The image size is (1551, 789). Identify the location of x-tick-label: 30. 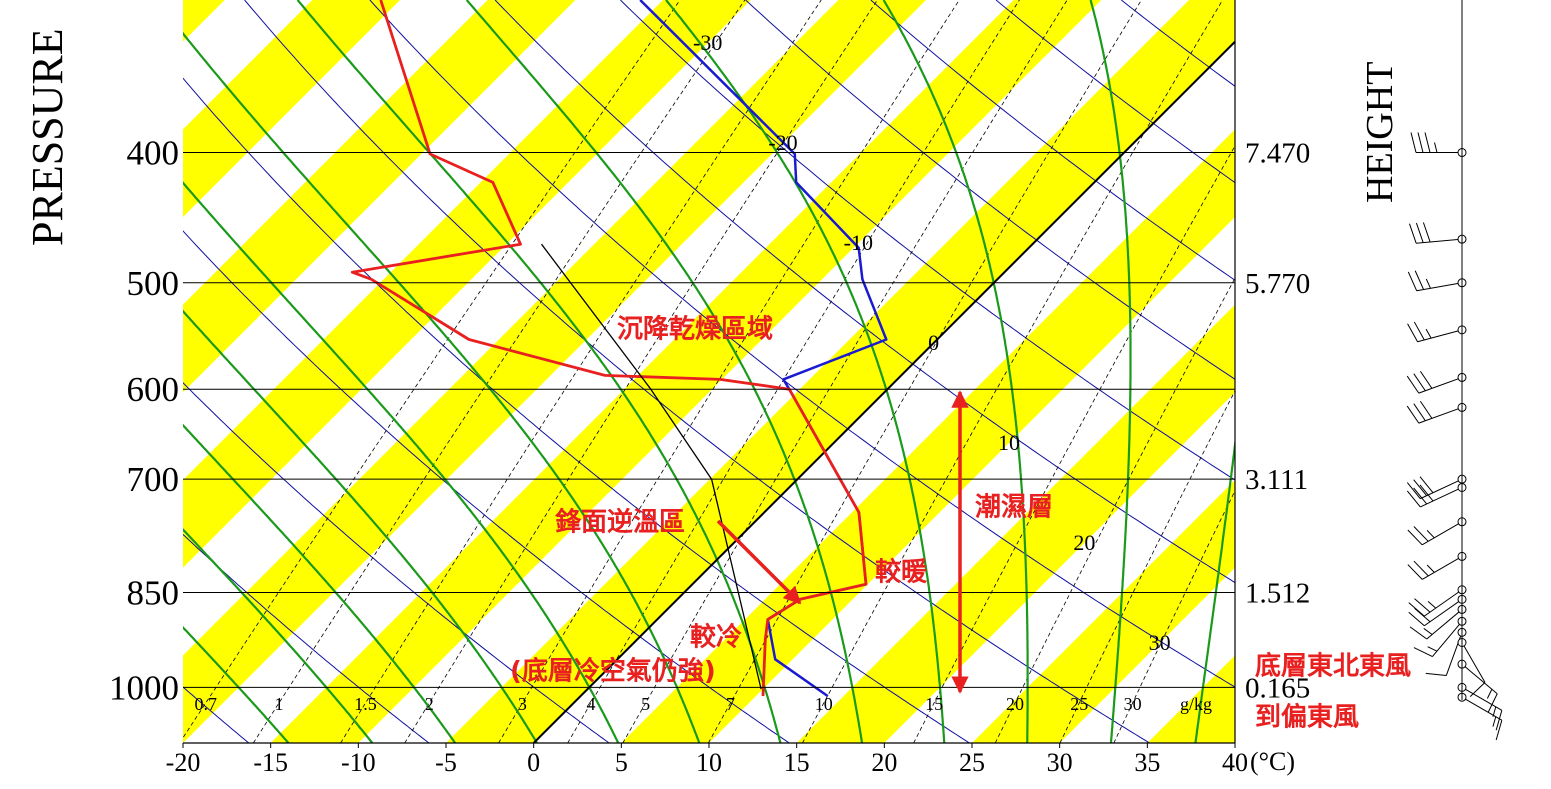
(1060, 762).